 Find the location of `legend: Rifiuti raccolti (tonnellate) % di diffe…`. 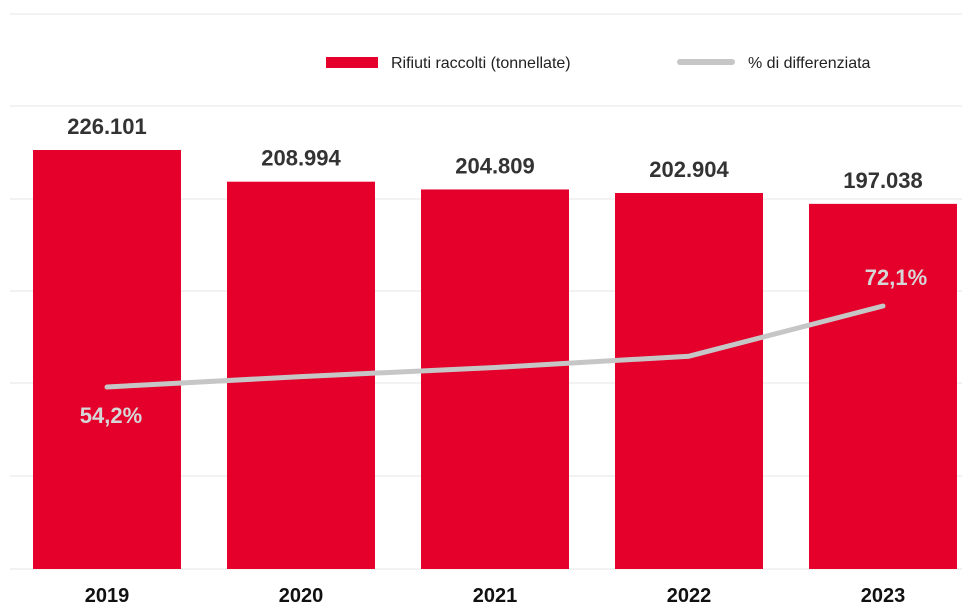

legend: Rifiuti raccolti (tonnellate) % di diffe… is located at coordinates (598, 63).